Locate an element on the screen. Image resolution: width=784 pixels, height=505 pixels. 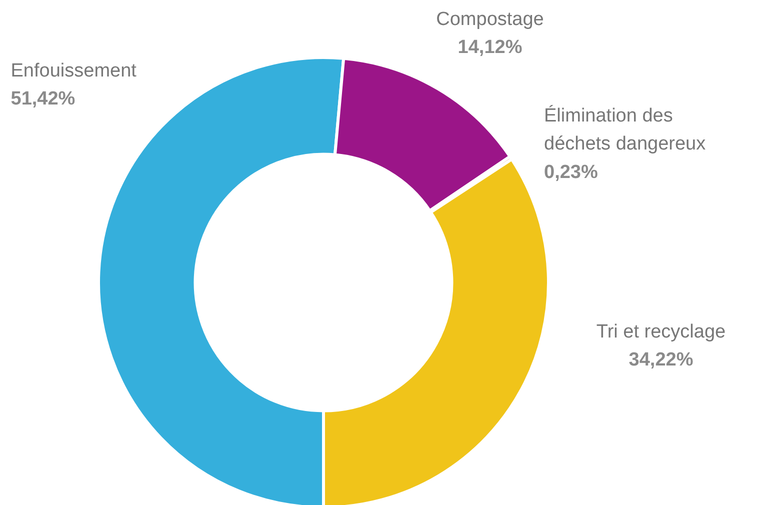
data-label: 0,23% is located at coordinates (571, 172).